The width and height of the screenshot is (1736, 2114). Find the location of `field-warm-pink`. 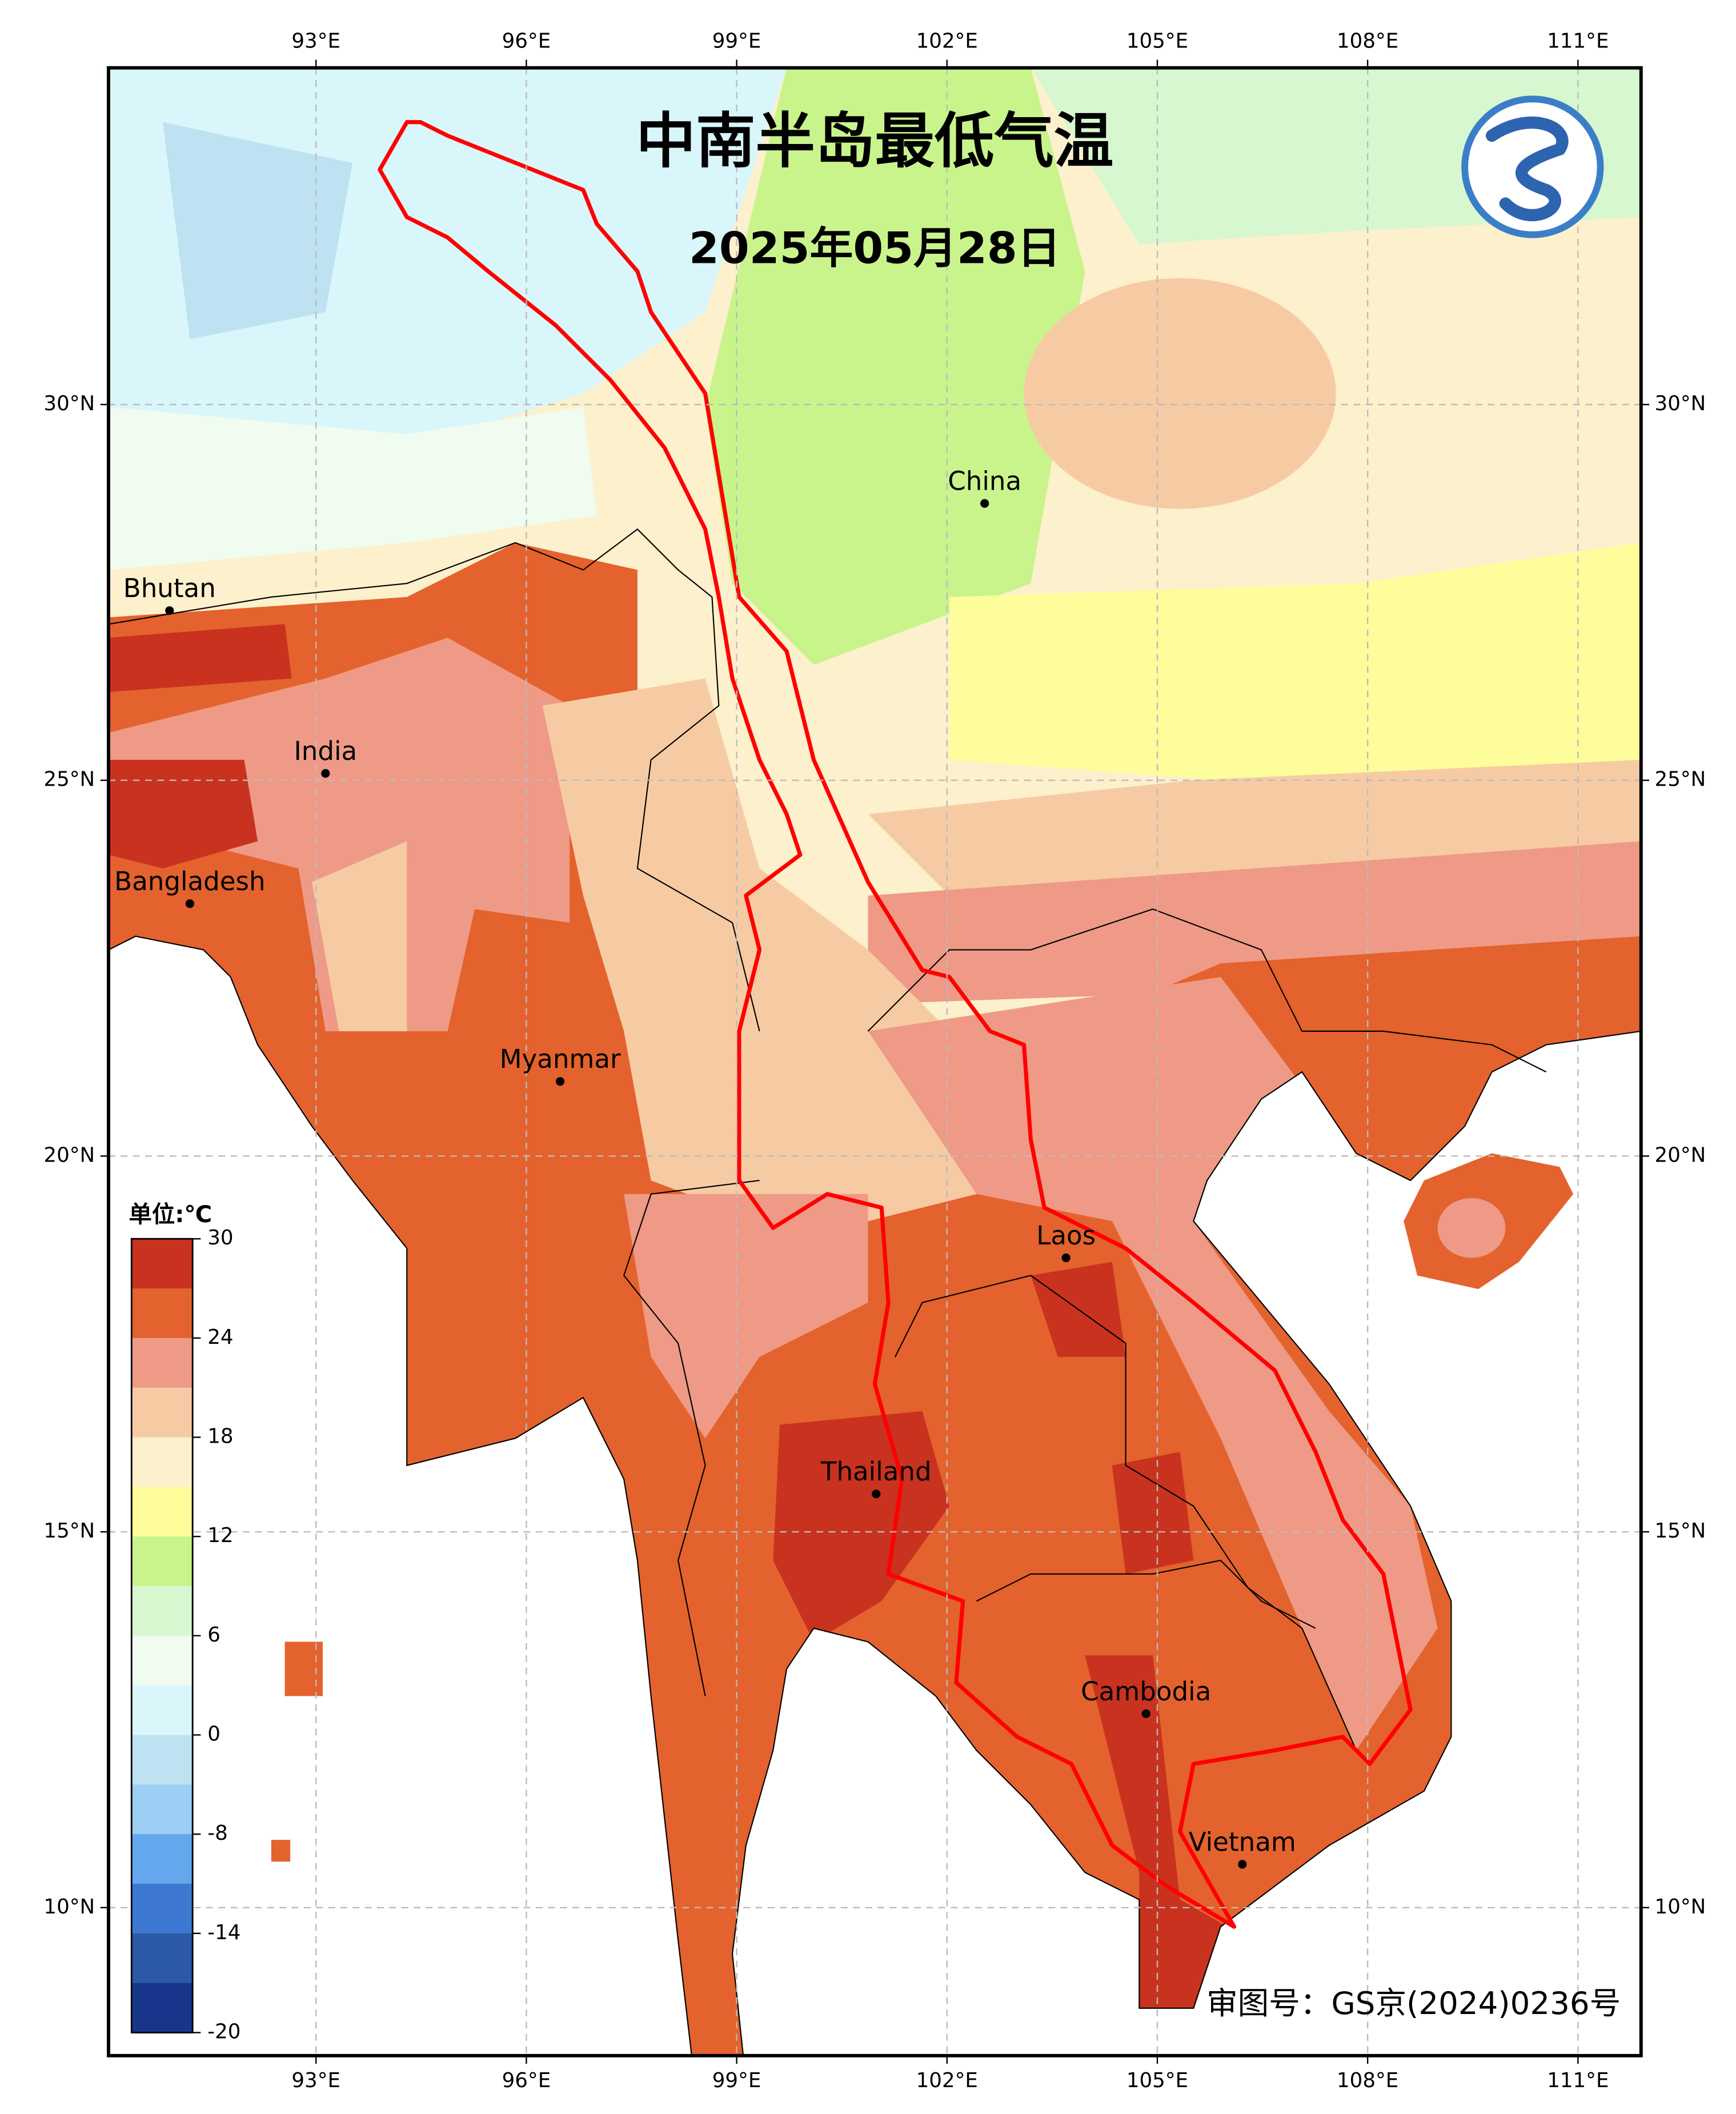

field-warm-pink is located at coordinates (339, 834).